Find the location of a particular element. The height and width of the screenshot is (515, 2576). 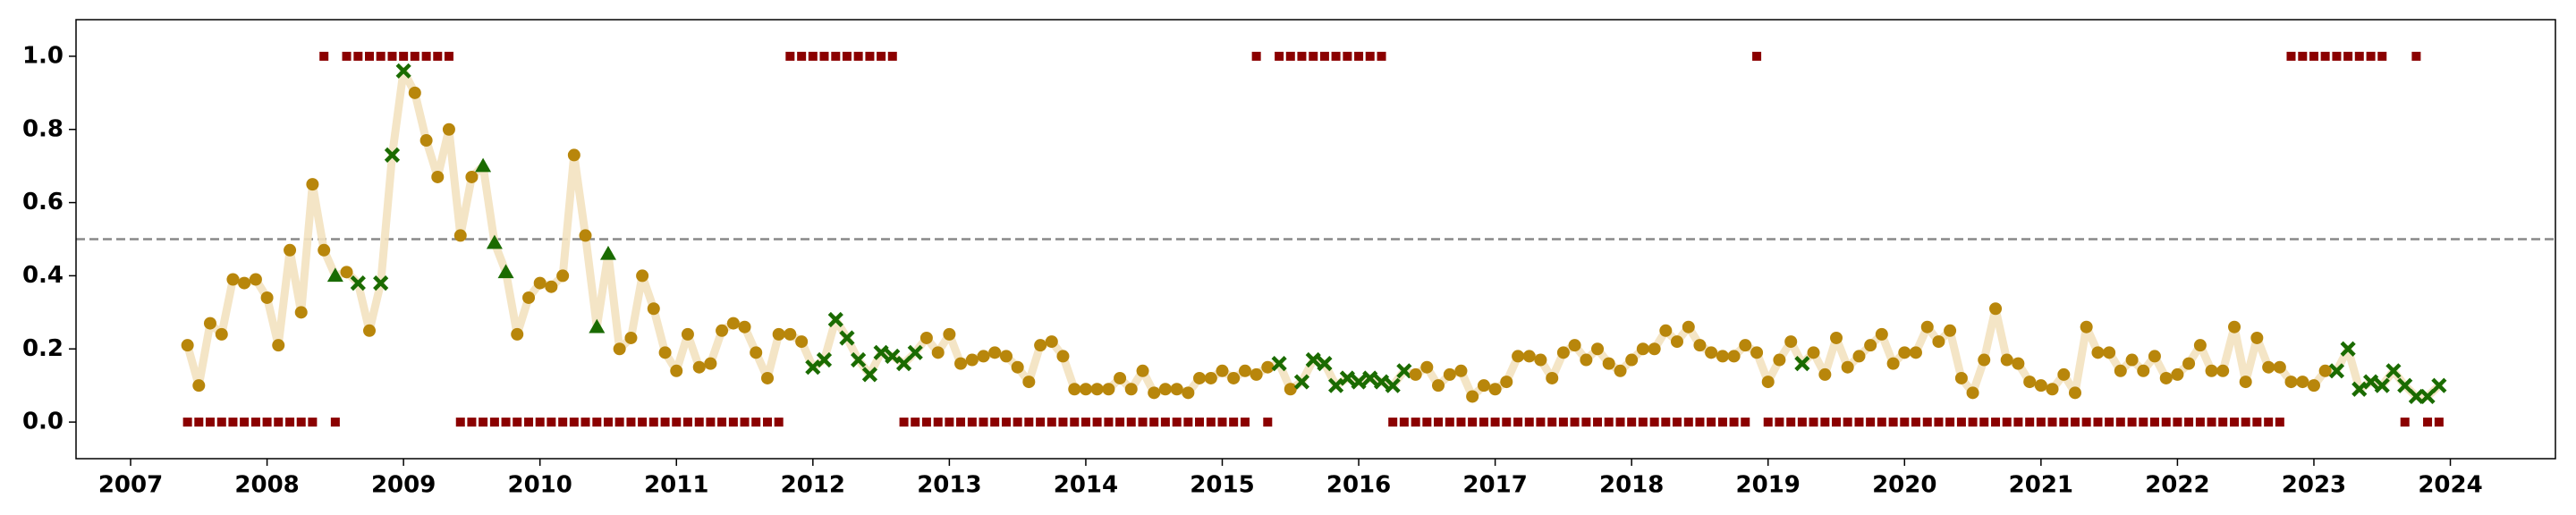

x-tick-label: 2023 is located at coordinates (2314, 486).